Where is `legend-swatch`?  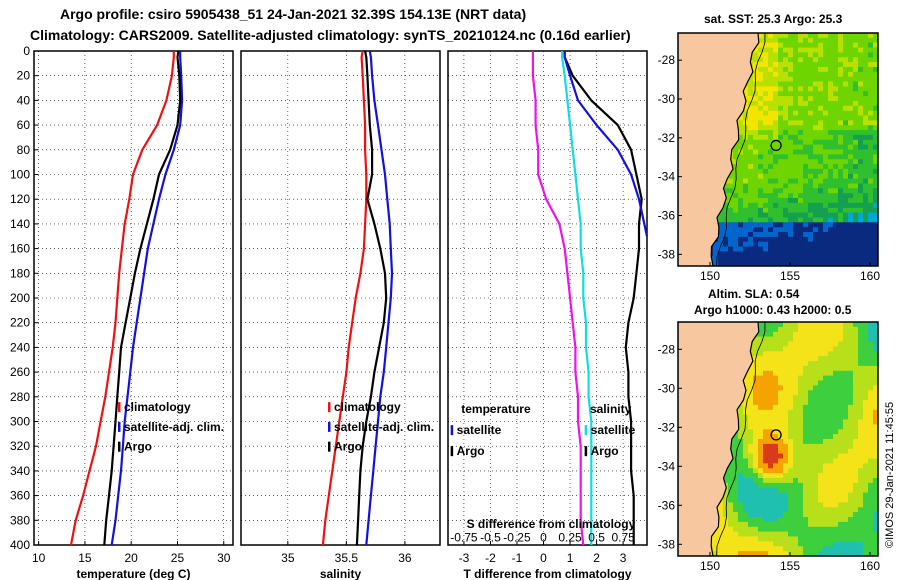
legend-swatch is located at coordinates (329, 407).